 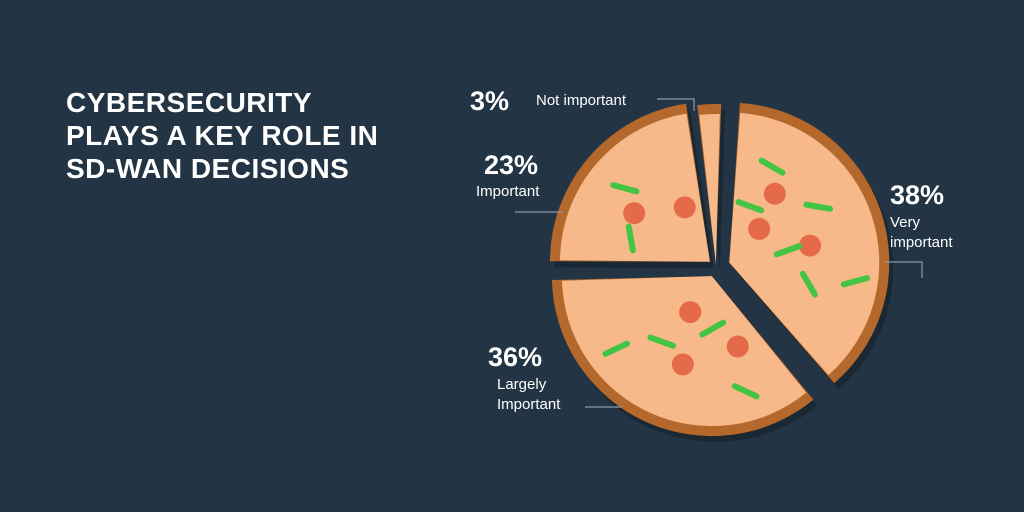 What do you see at coordinates (208, 168) in the screenshot?
I see `title-line-3: SD-WAN DECISIONS` at bounding box center [208, 168].